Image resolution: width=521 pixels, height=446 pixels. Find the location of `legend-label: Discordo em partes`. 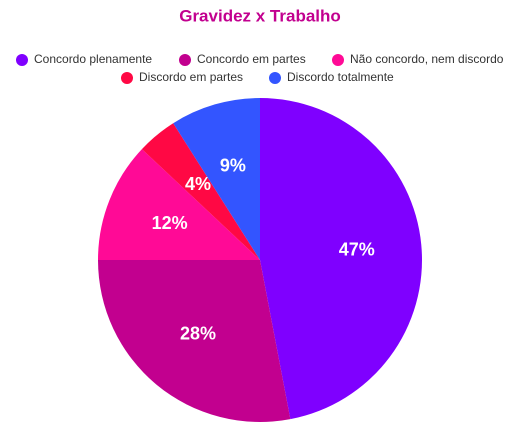

legend-label: Discordo em partes is located at coordinates (191, 77).